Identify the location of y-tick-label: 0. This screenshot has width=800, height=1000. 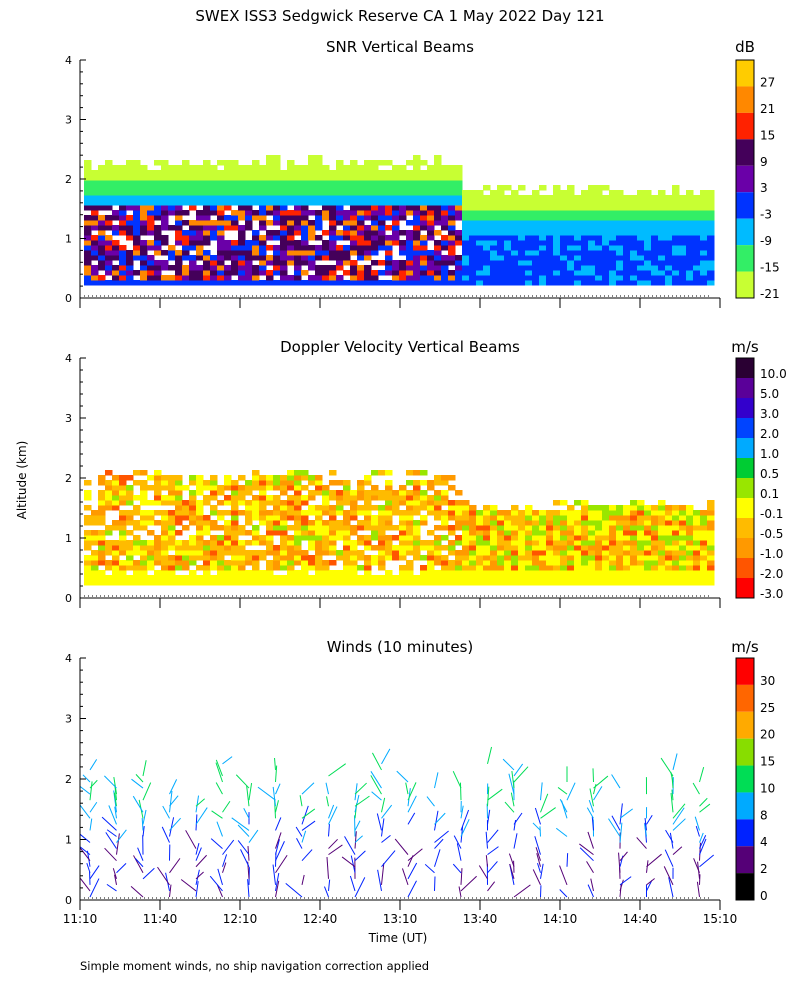
(68, 598).